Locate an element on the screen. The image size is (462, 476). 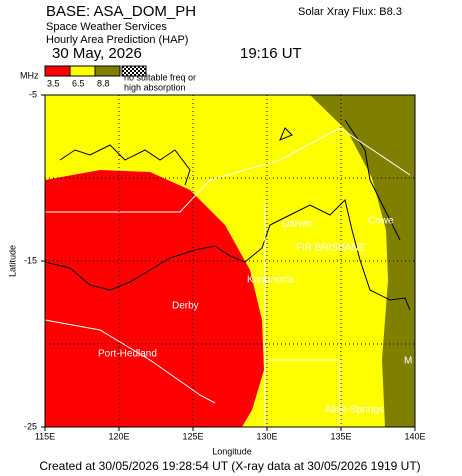
place-label: Derby is located at coordinates (185, 306).